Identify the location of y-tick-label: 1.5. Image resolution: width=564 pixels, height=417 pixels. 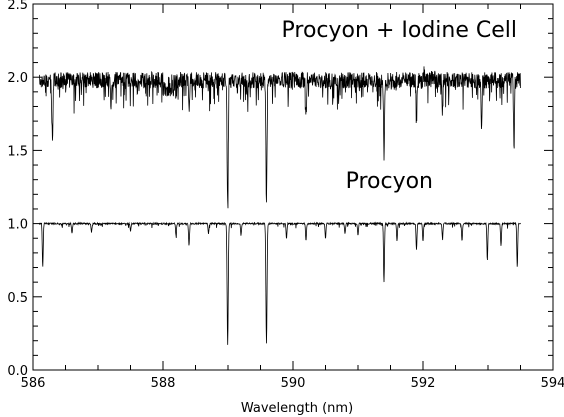
(17, 151).